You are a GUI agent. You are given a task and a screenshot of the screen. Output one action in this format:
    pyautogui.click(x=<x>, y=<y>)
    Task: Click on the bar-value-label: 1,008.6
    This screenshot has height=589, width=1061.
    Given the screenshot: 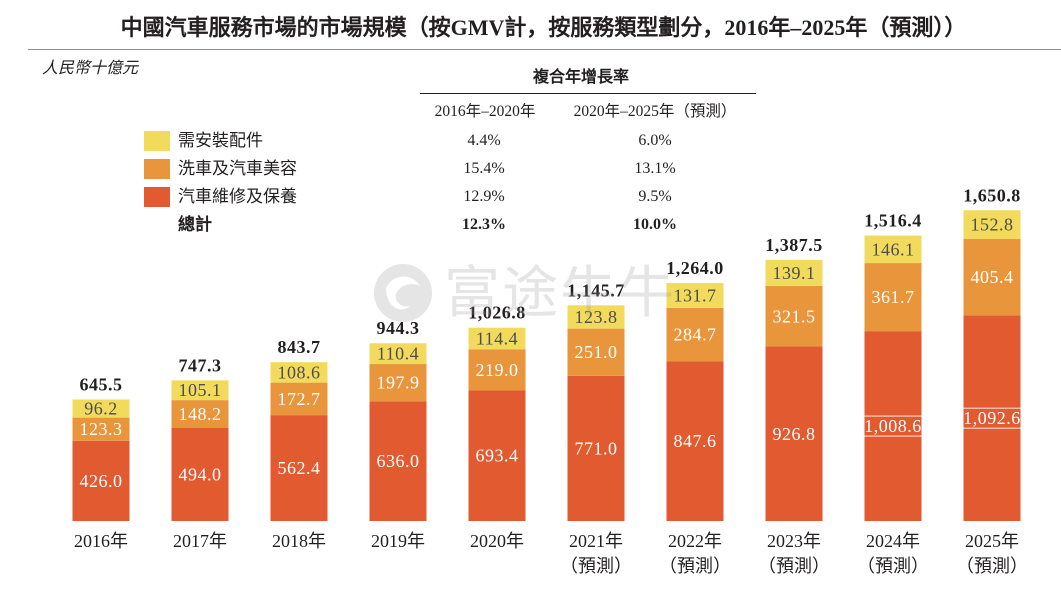 What is the action you would take?
    pyautogui.click(x=893, y=426)
    